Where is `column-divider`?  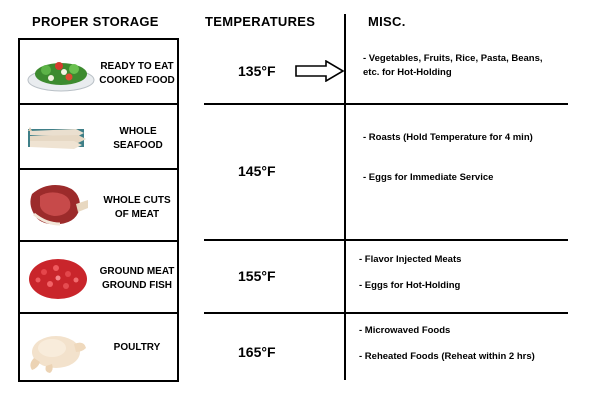
column-divider is located at coordinates (345, 197).